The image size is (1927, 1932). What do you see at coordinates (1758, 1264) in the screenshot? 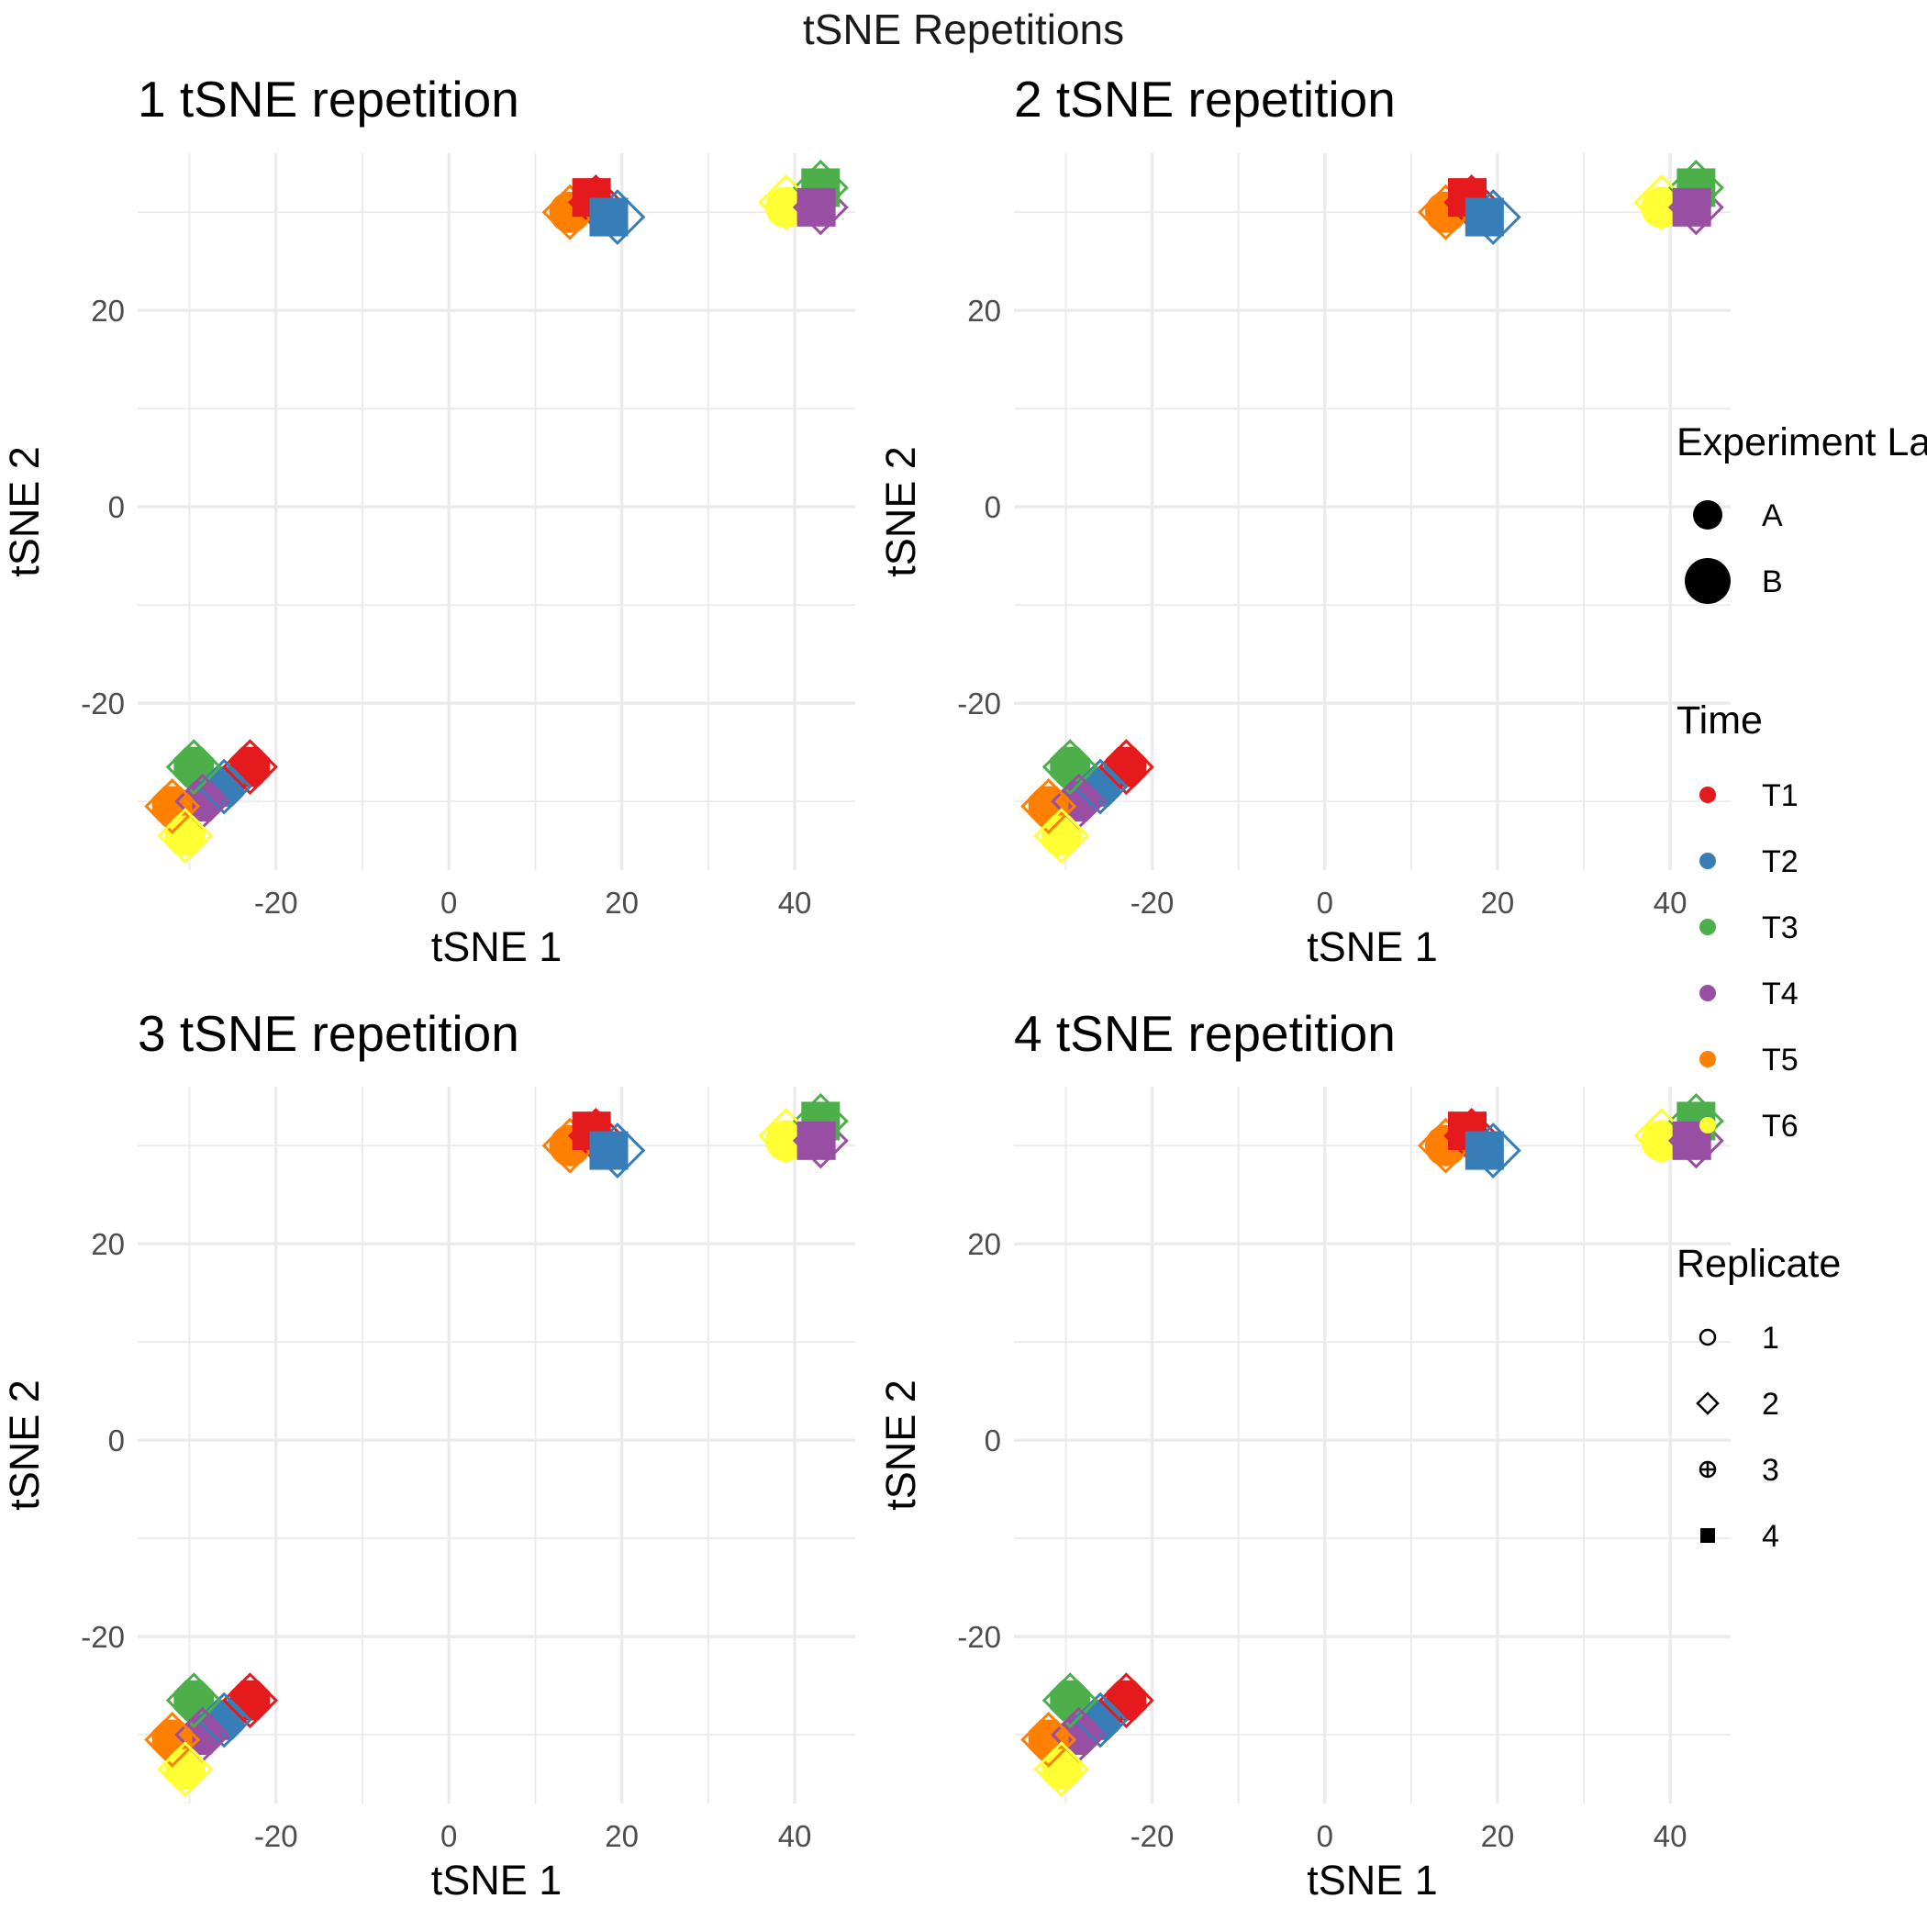
I see `legend-title-replicate: Replicate` at bounding box center [1758, 1264].